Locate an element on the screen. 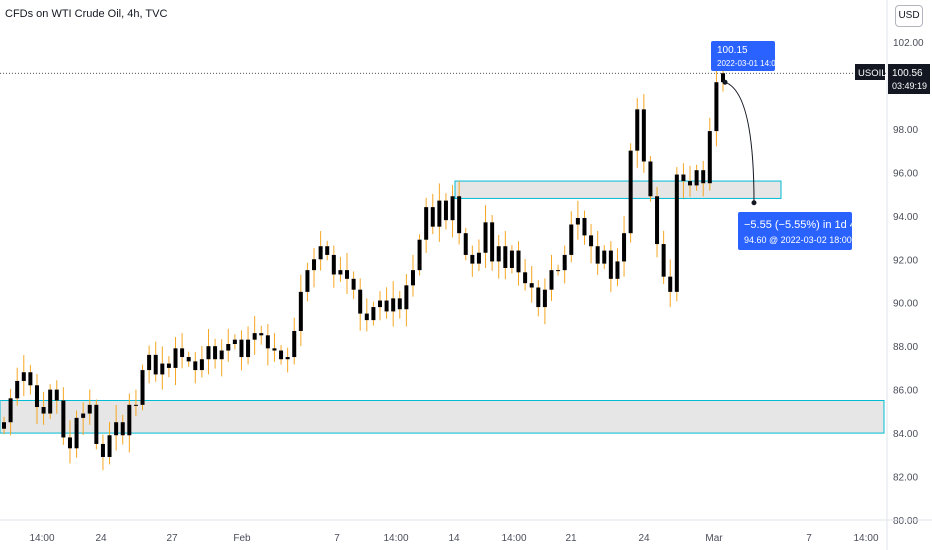 The height and width of the screenshot is (550, 932). chart-title: CFDs on WTI Crude Oil, 4h, TVC is located at coordinates (86, 14).